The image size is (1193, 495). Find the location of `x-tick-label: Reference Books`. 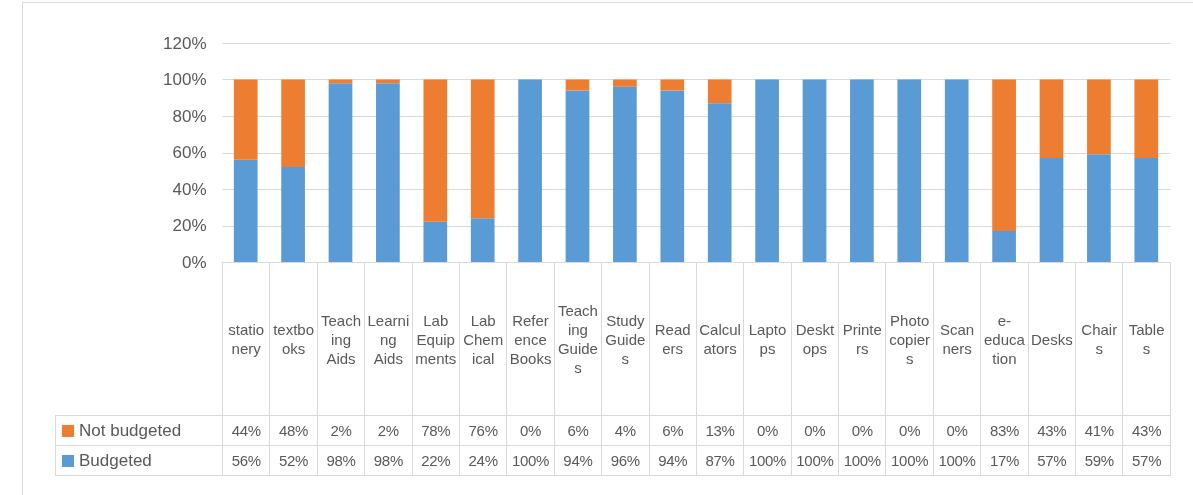

x-tick-label: Reference Books is located at coordinates (530, 339).